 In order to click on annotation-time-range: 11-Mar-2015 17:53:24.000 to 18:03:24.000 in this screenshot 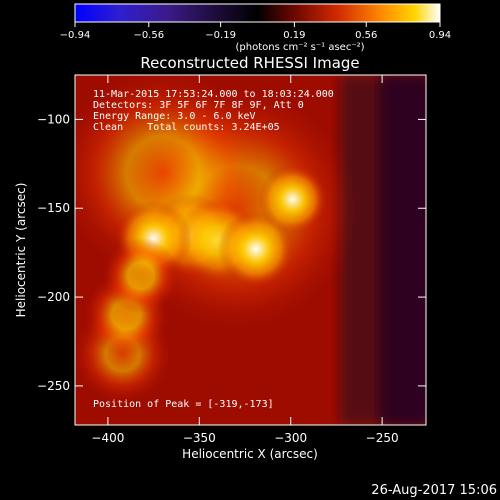, I will do `click(213, 94)`.